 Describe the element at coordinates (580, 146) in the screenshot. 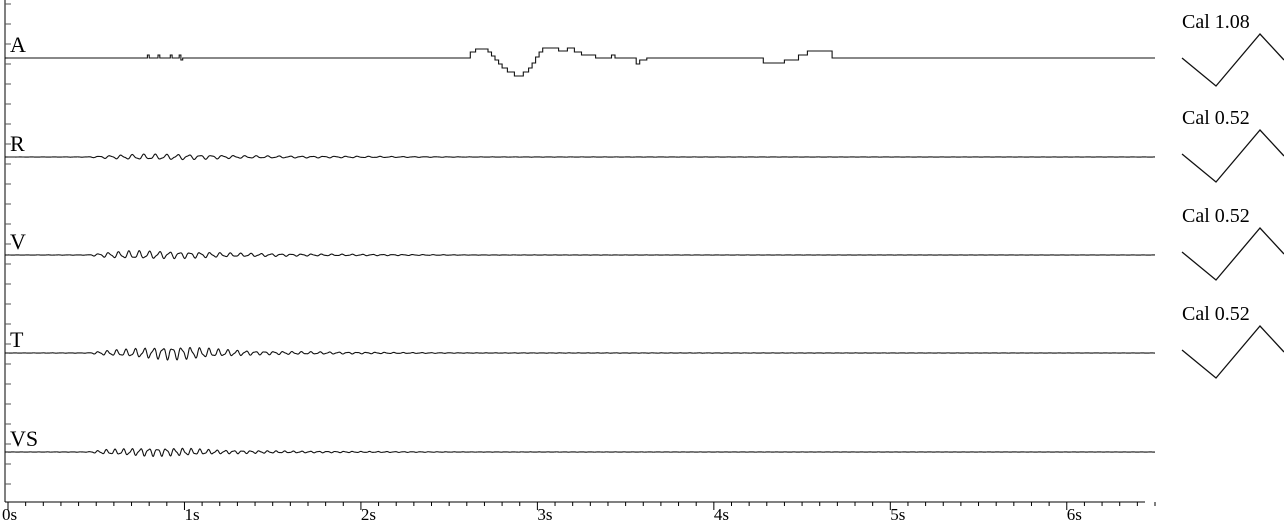

I see `trace-r: R` at that location.